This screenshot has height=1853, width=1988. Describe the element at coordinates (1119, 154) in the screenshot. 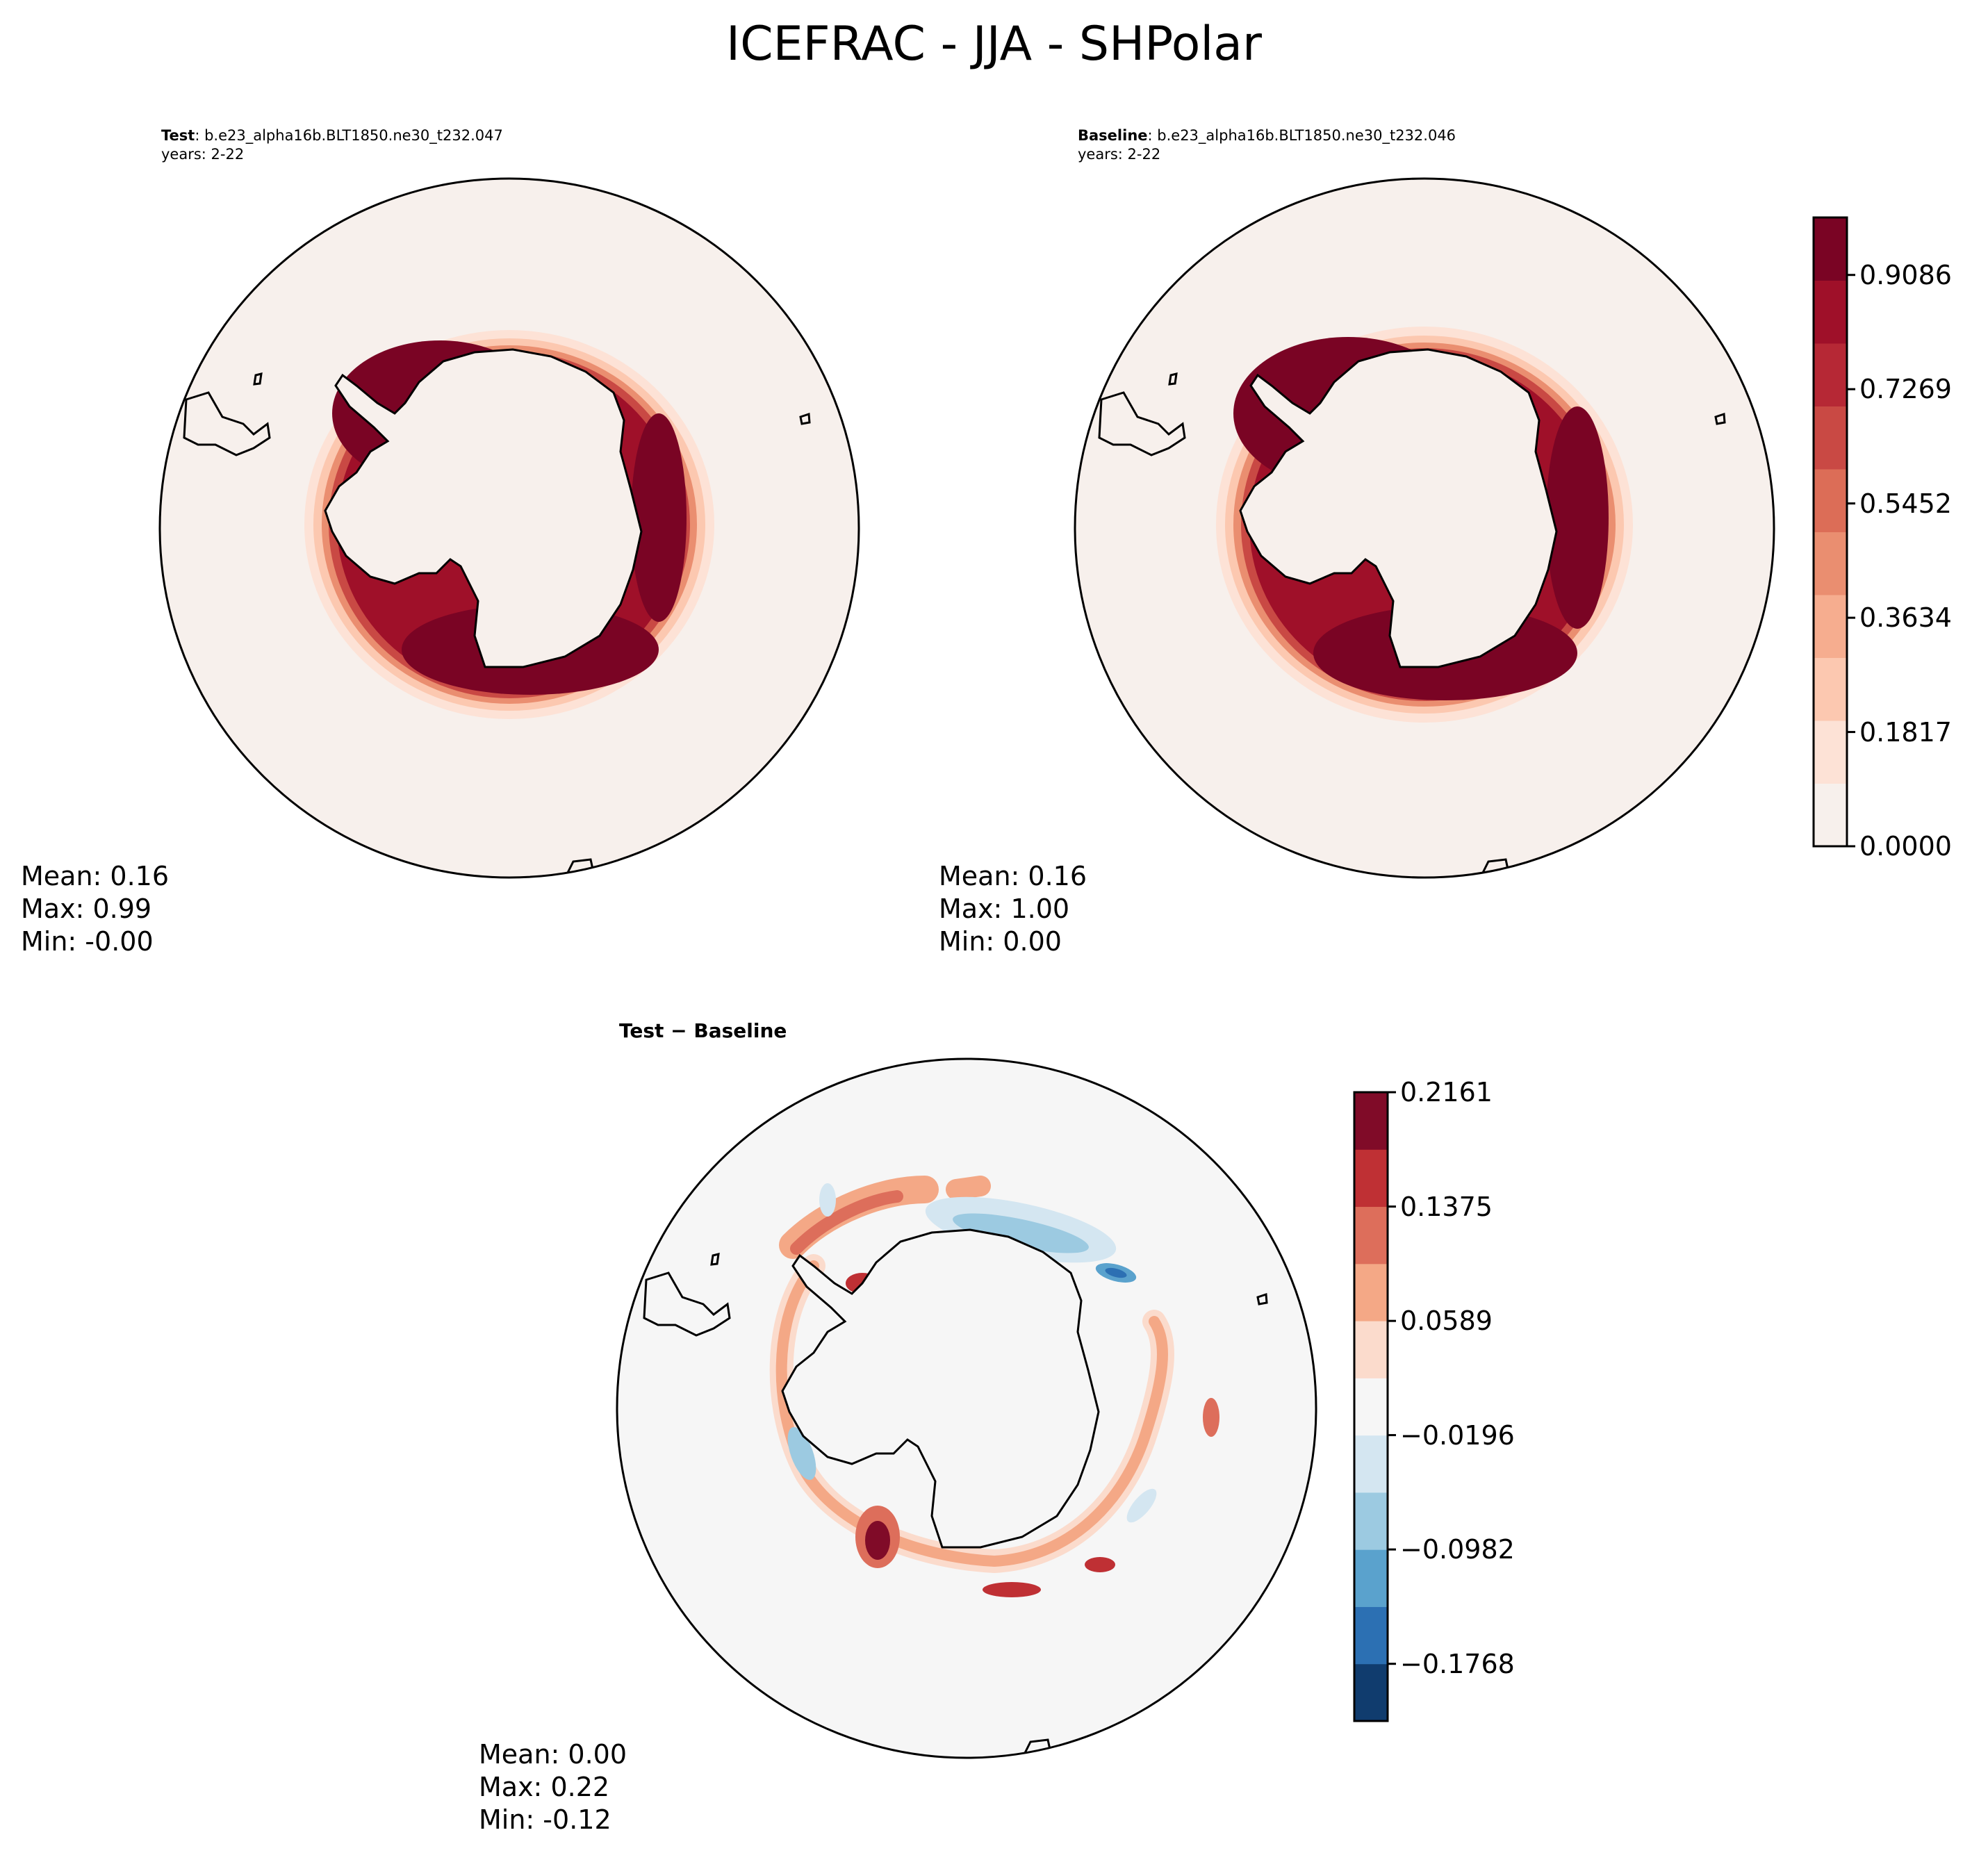

I see `baseline-years: years: 2-22` at that location.